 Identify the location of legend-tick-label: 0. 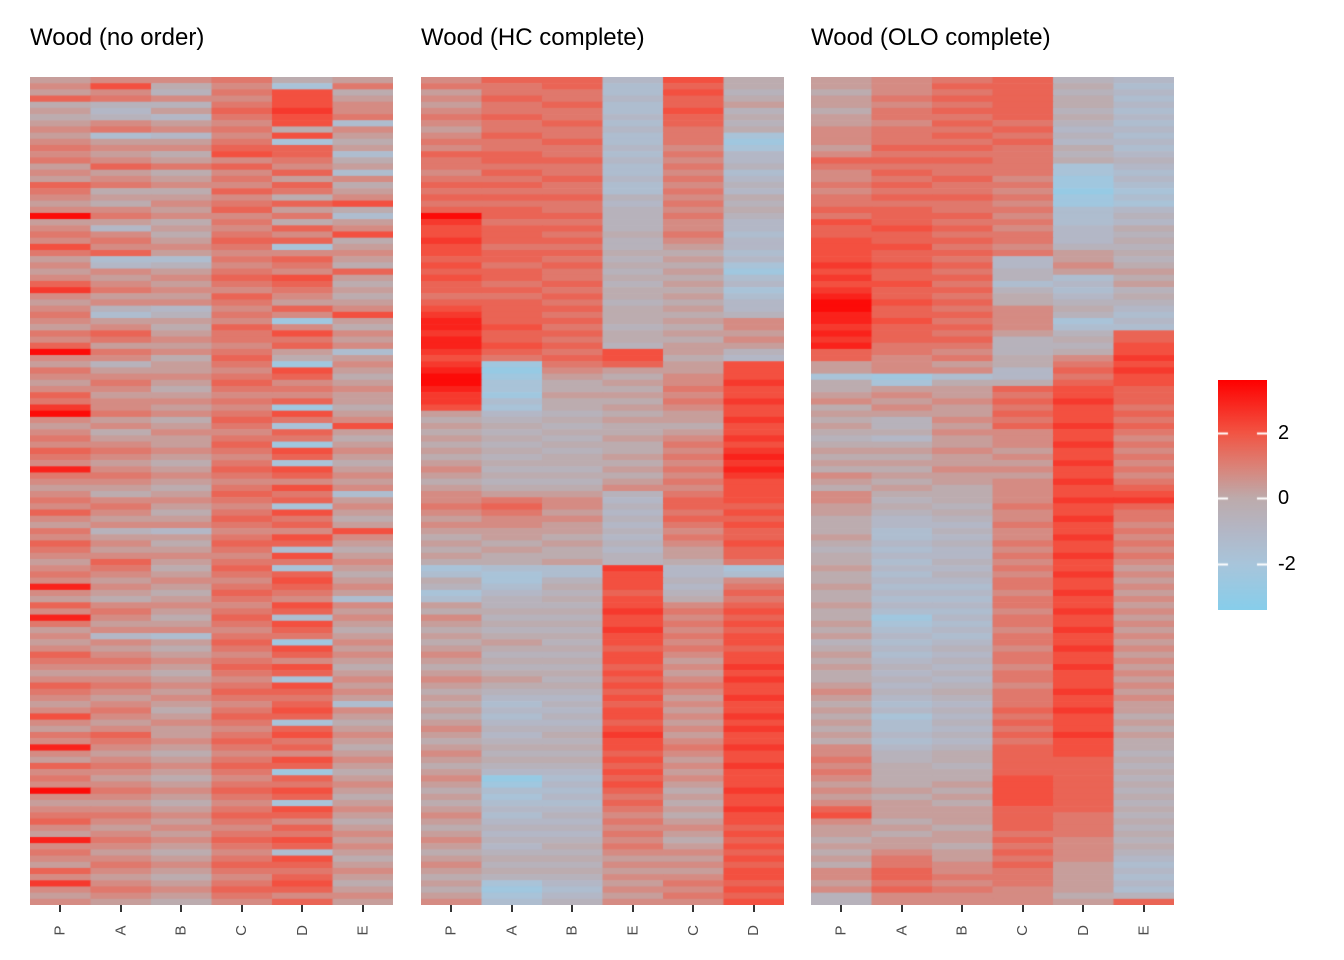
(1284, 498).